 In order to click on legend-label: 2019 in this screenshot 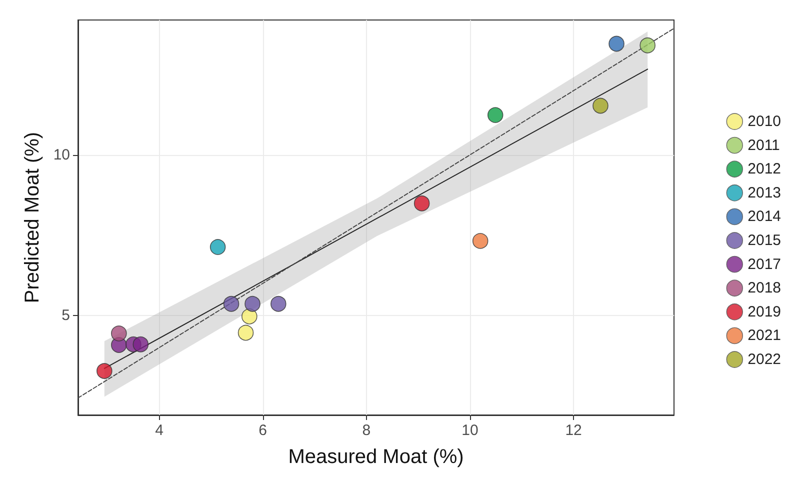, I will do `click(765, 311)`.